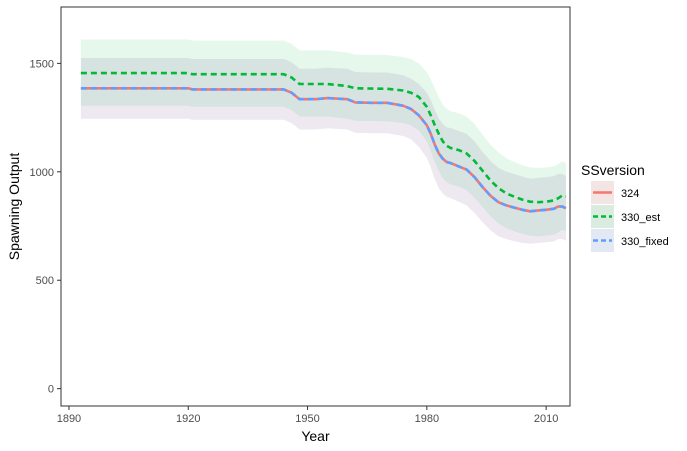  What do you see at coordinates (69, 419) in the screenshot?
I see `x-tick-label: 1890` at bounding box center [69, 419].